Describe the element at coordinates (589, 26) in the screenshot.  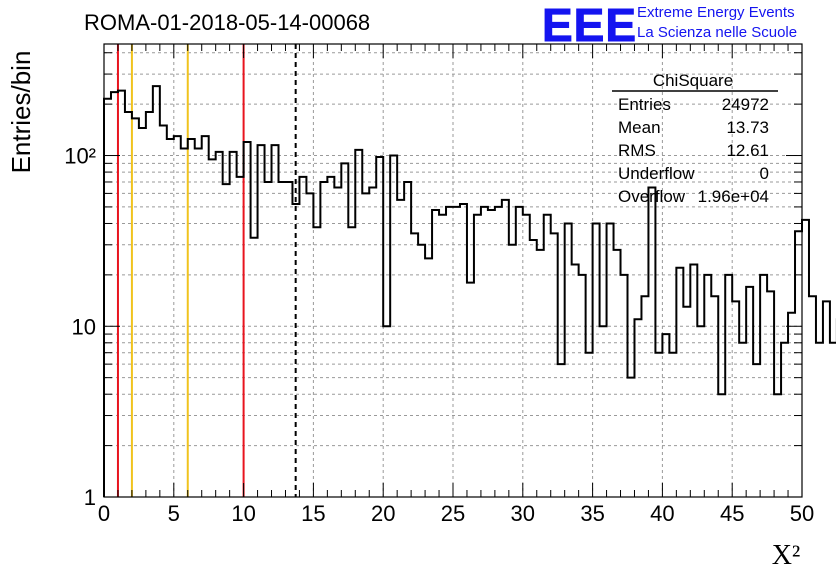
I see `eee-logo: EEE` at that location.